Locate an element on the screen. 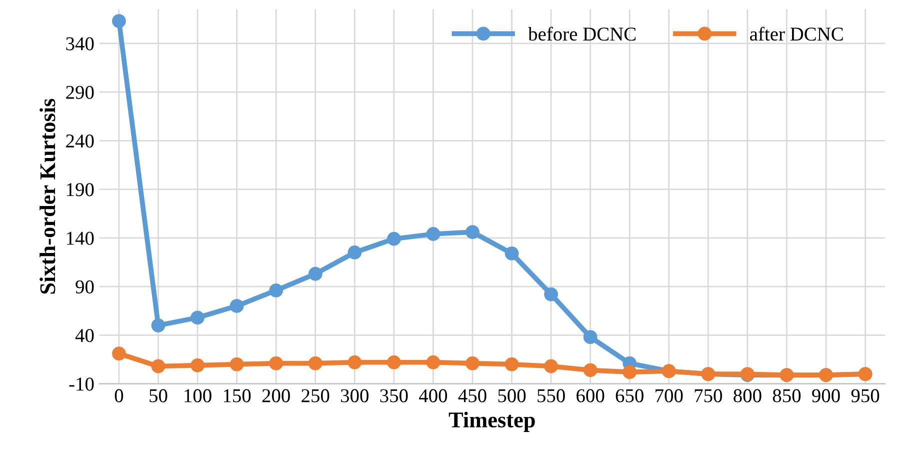  x-tick-label: 250 is located at coordinates (316, 395).